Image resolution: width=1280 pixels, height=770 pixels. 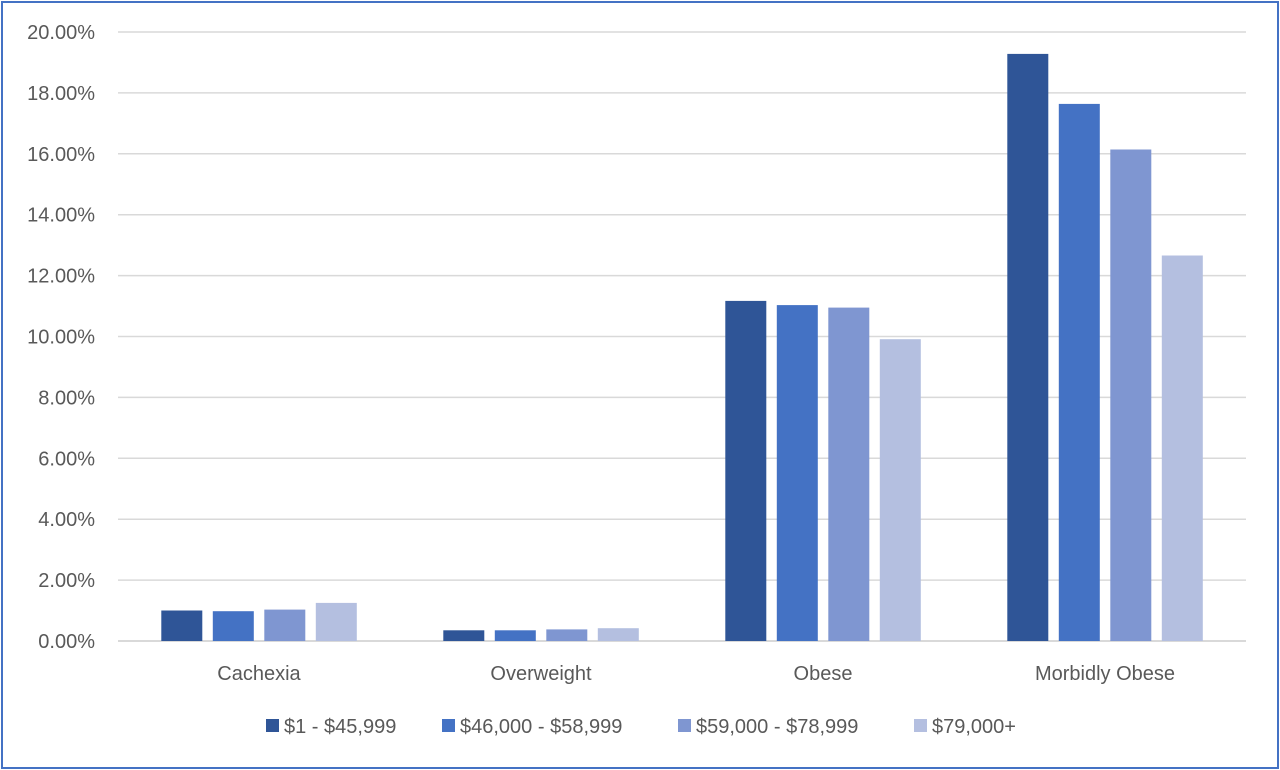 I want to click on legend-label: $59,000 - $78,999, so click(x=777, y=727).